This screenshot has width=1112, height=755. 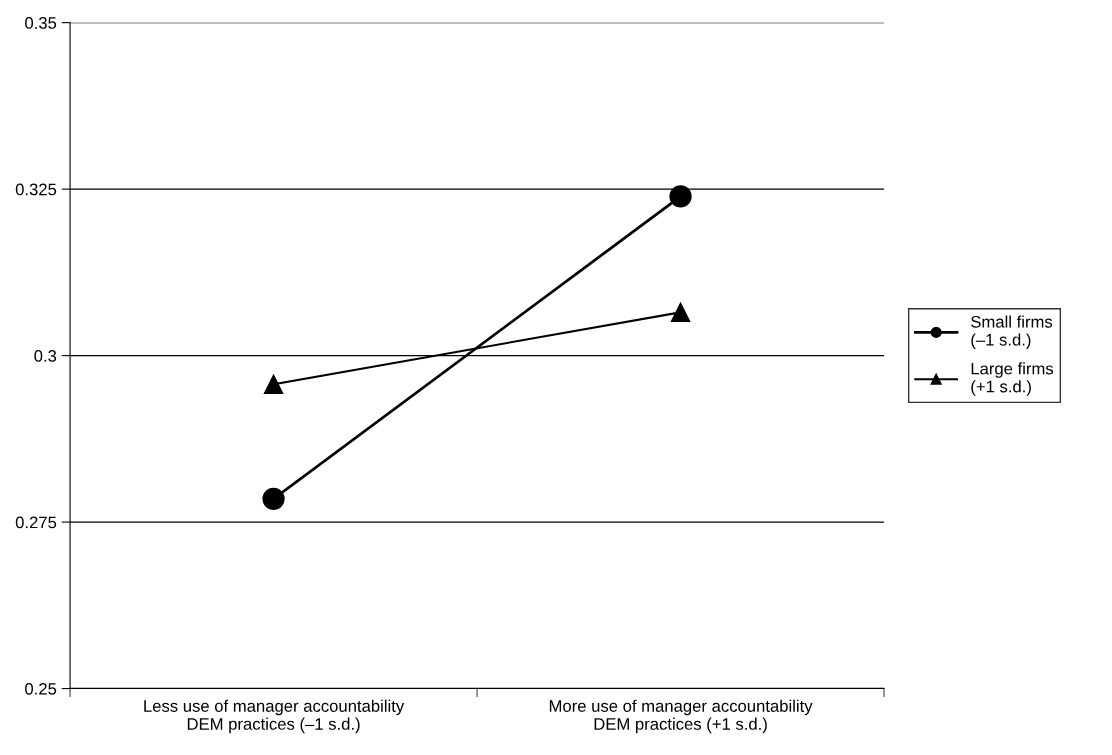 What do you see at coordinates (1012, 332) in the screenshot?
I see `legend-label: Small firms (–1 s.d.)` at bounding box center [1012, 332].